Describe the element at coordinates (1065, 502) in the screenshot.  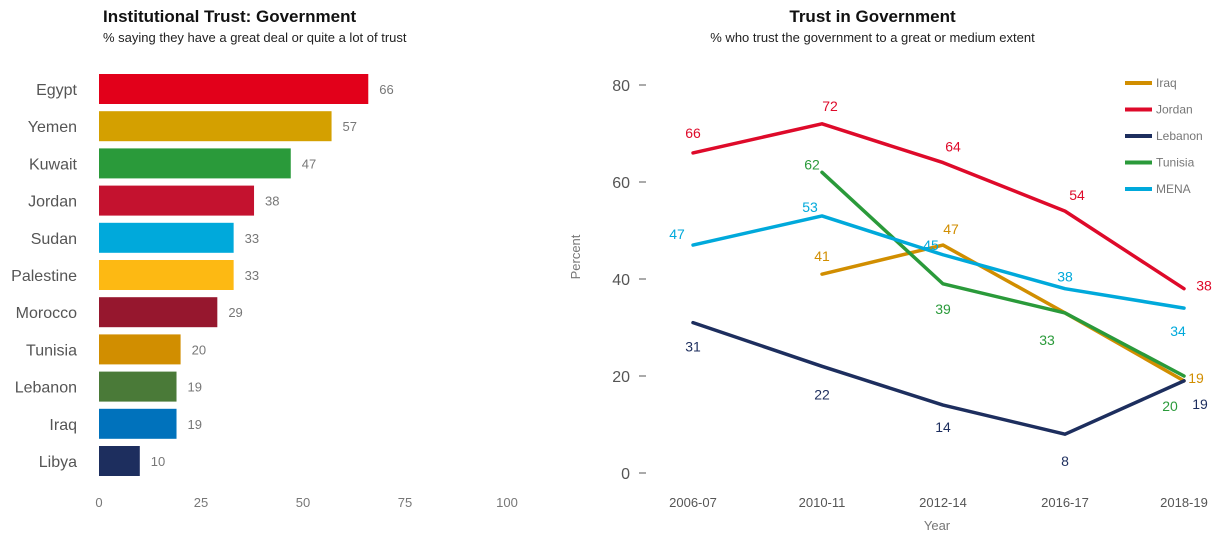
I see `x-tick-label: 2016-17` at that location.